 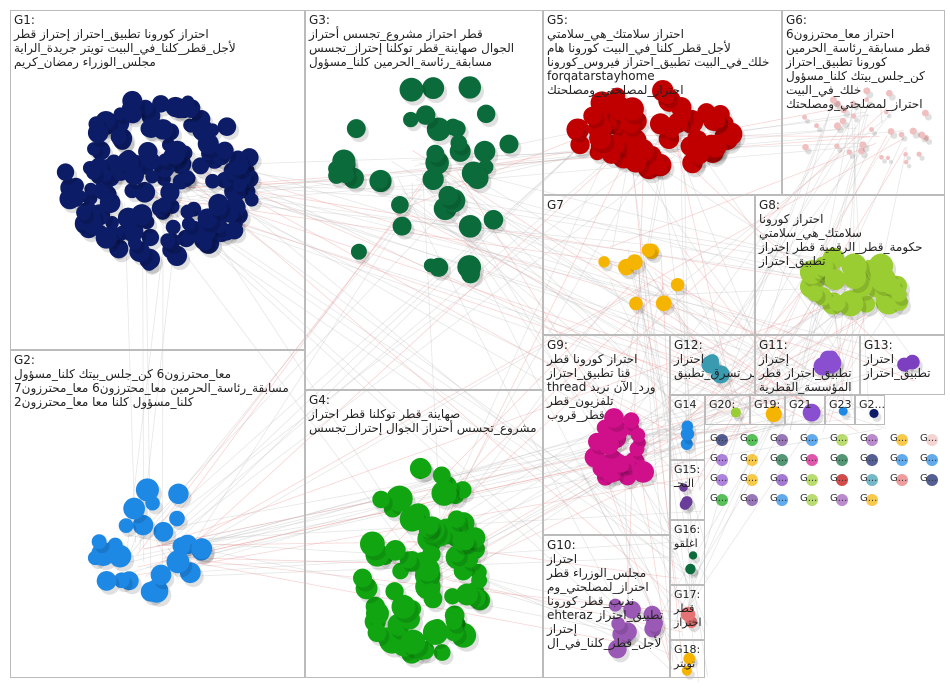 What do you see at coordinates (557, 20) in the screenshot?
I see `group-label: G5:` at bounding box center [557, 20].